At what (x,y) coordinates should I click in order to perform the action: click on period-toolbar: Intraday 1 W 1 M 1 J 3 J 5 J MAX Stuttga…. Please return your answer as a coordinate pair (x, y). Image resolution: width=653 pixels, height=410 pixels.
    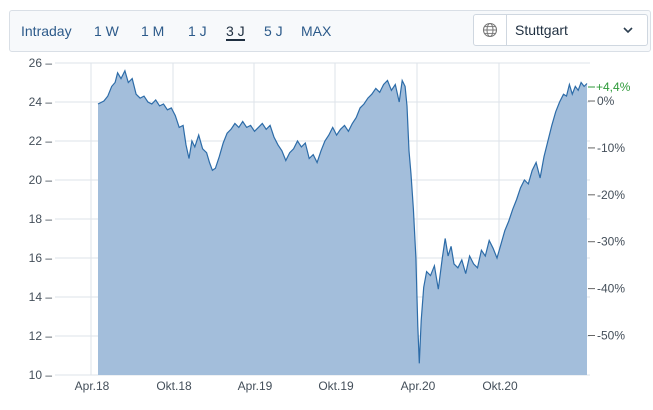
    Looking at the image, I should click on (330, 31).